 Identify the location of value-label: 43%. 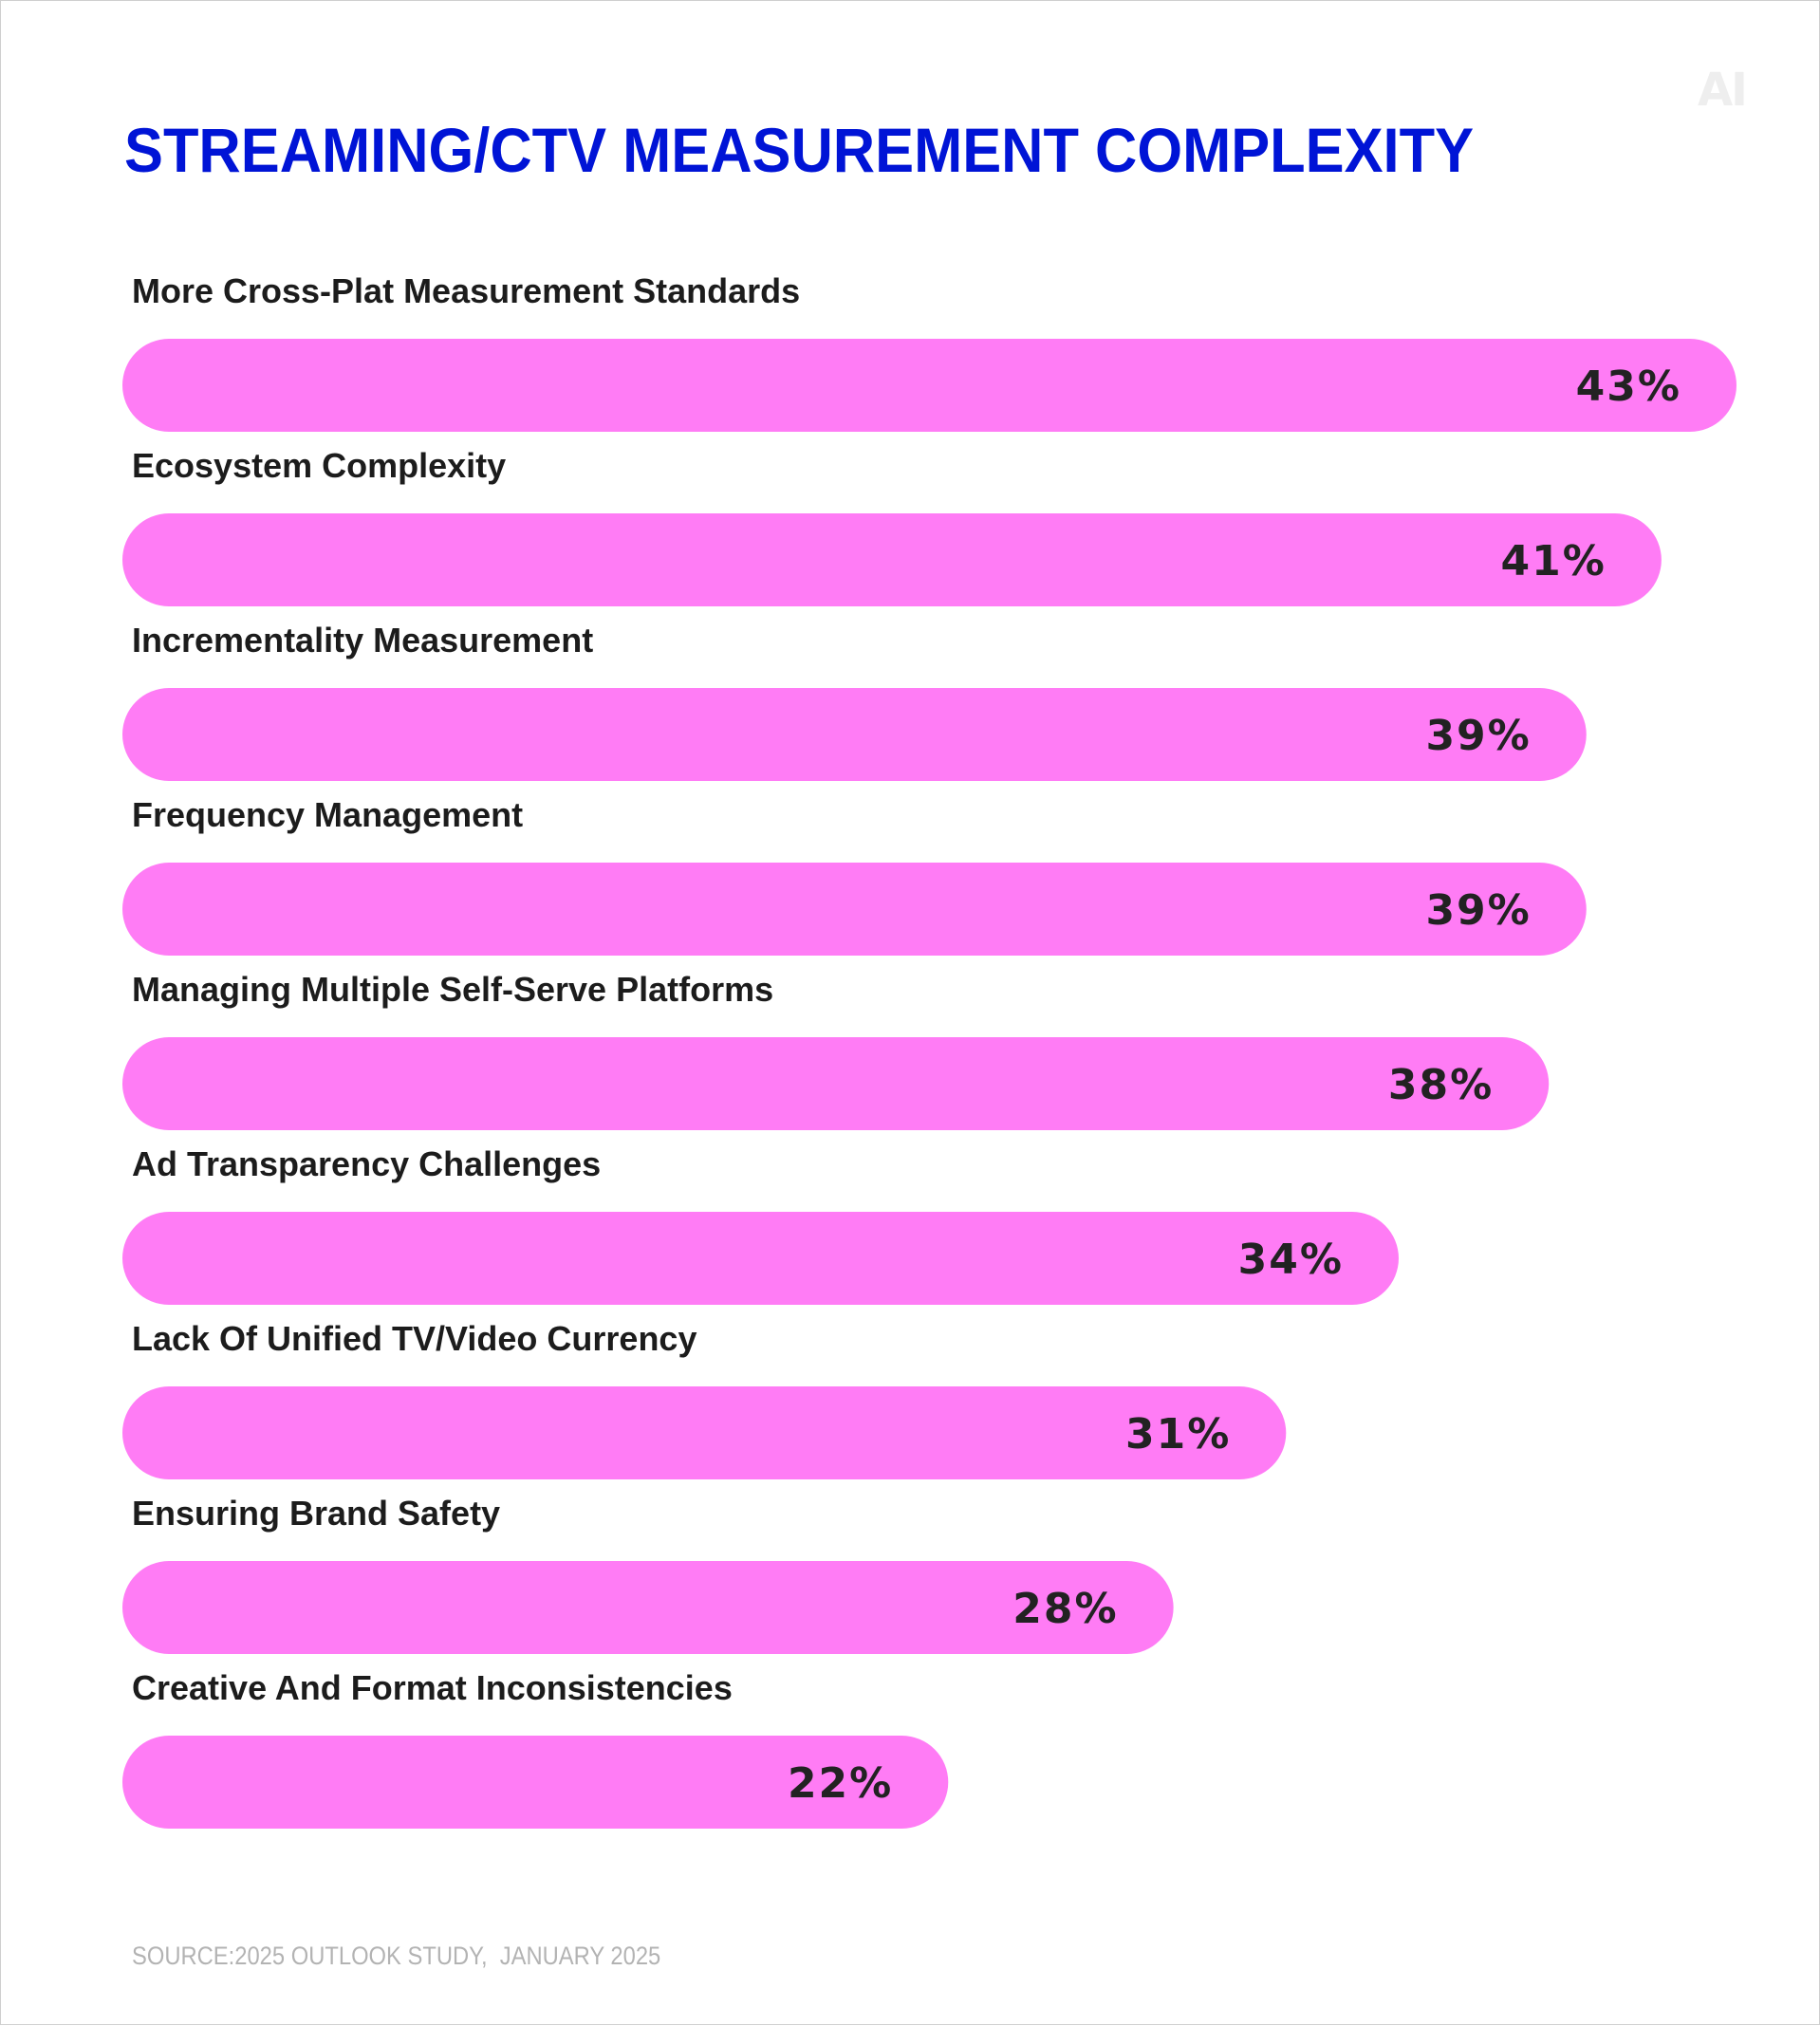
(1628, 387).